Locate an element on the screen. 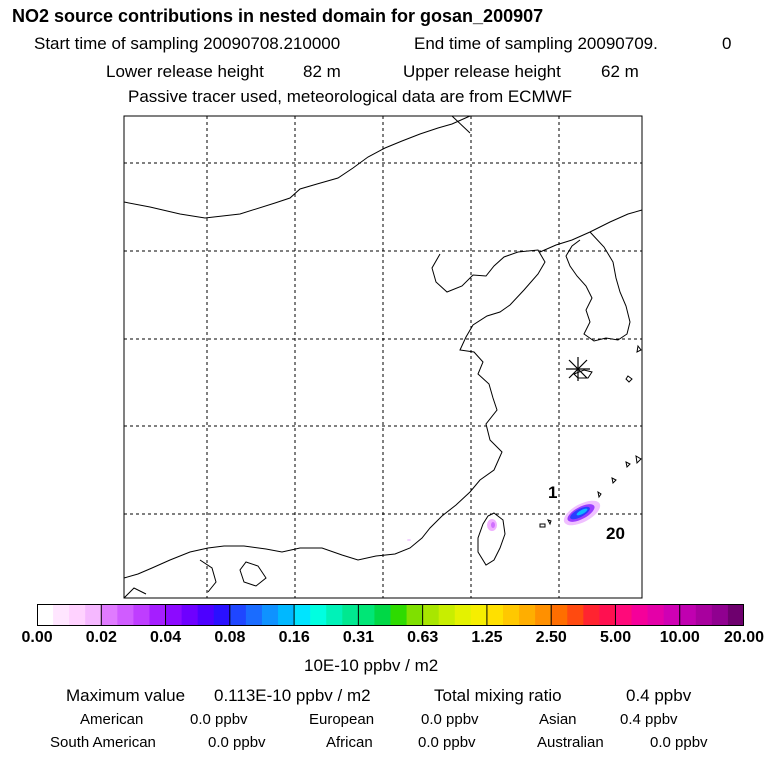  annotation-1: 1 is located at coordinates (552, 492).